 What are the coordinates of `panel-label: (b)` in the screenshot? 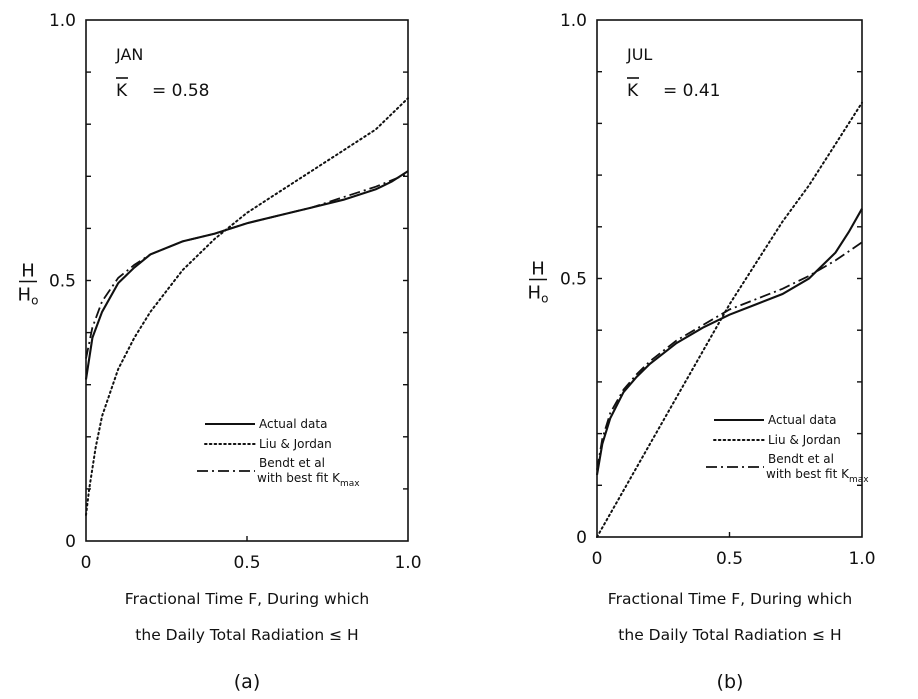 It's located at (730, 682).